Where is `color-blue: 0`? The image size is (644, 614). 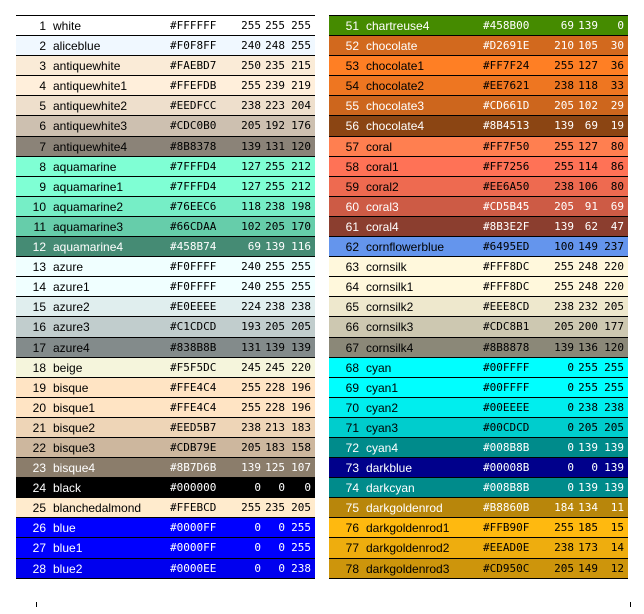 color-blue: 0 is located at coordinates (307, 488).